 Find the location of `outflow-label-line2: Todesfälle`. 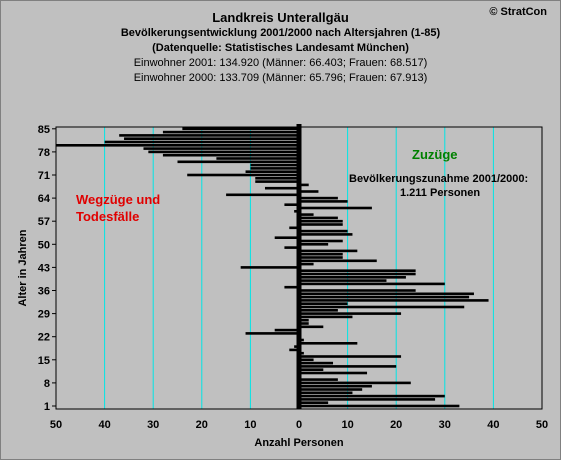

outflow-label-line2: Todesfälle is located at coordinates (107, 216).